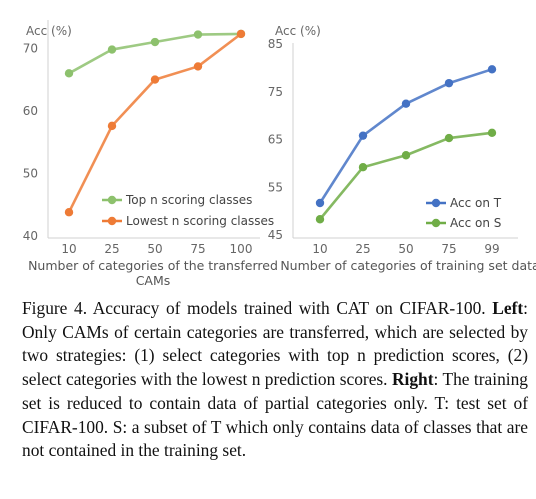  Describe the element at coordinates (200, 221) in the screenshot. I see `left-legend-label: Lowest n scoring classes` at that location.